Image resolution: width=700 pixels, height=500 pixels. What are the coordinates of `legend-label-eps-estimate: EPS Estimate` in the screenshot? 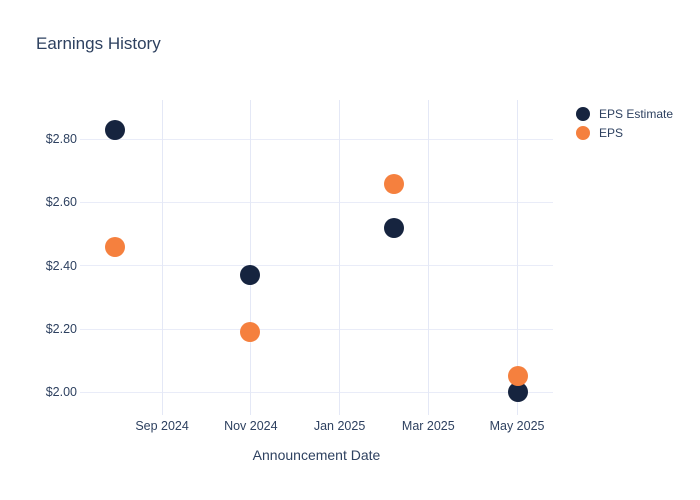 It's located at (636, 113).